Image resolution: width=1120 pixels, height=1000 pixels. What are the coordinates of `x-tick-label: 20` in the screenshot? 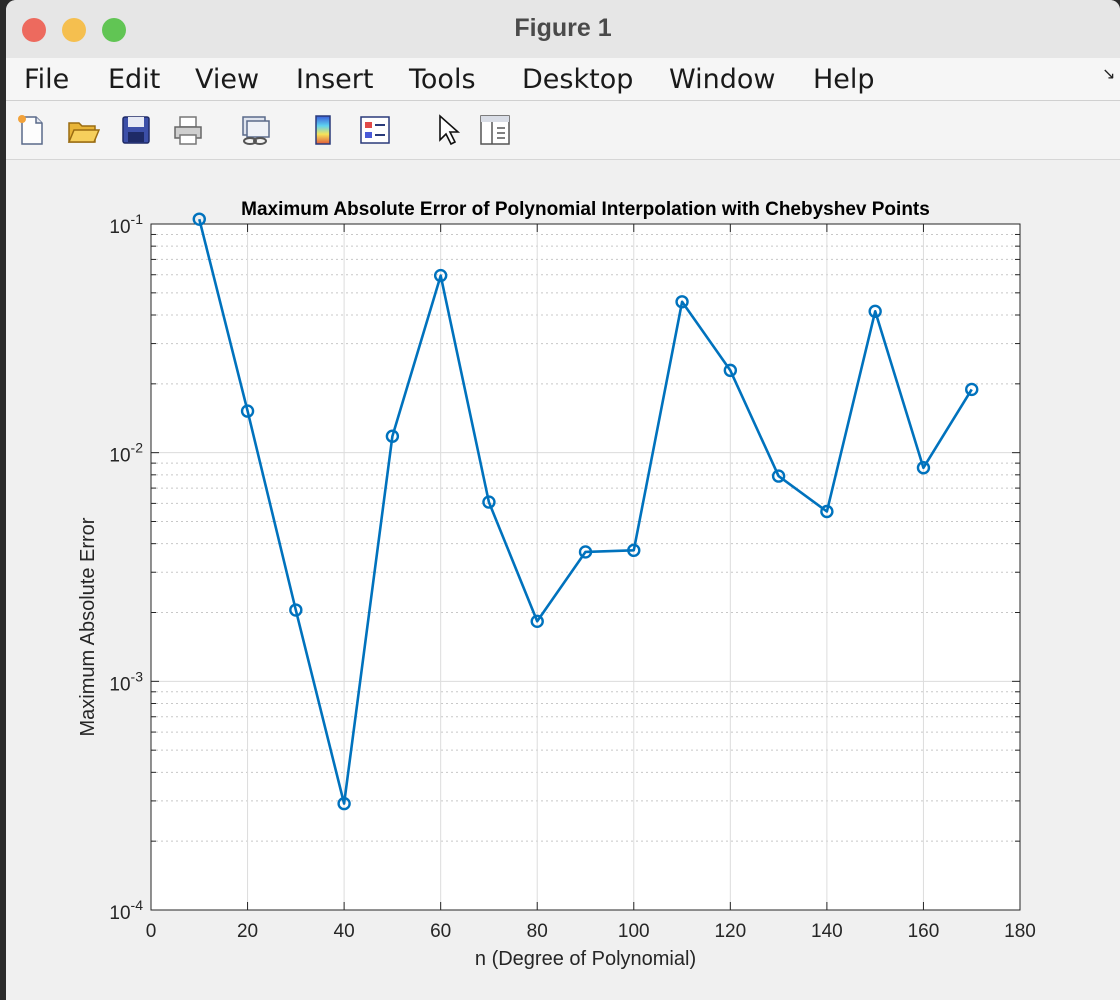 It's located at (247, 931).